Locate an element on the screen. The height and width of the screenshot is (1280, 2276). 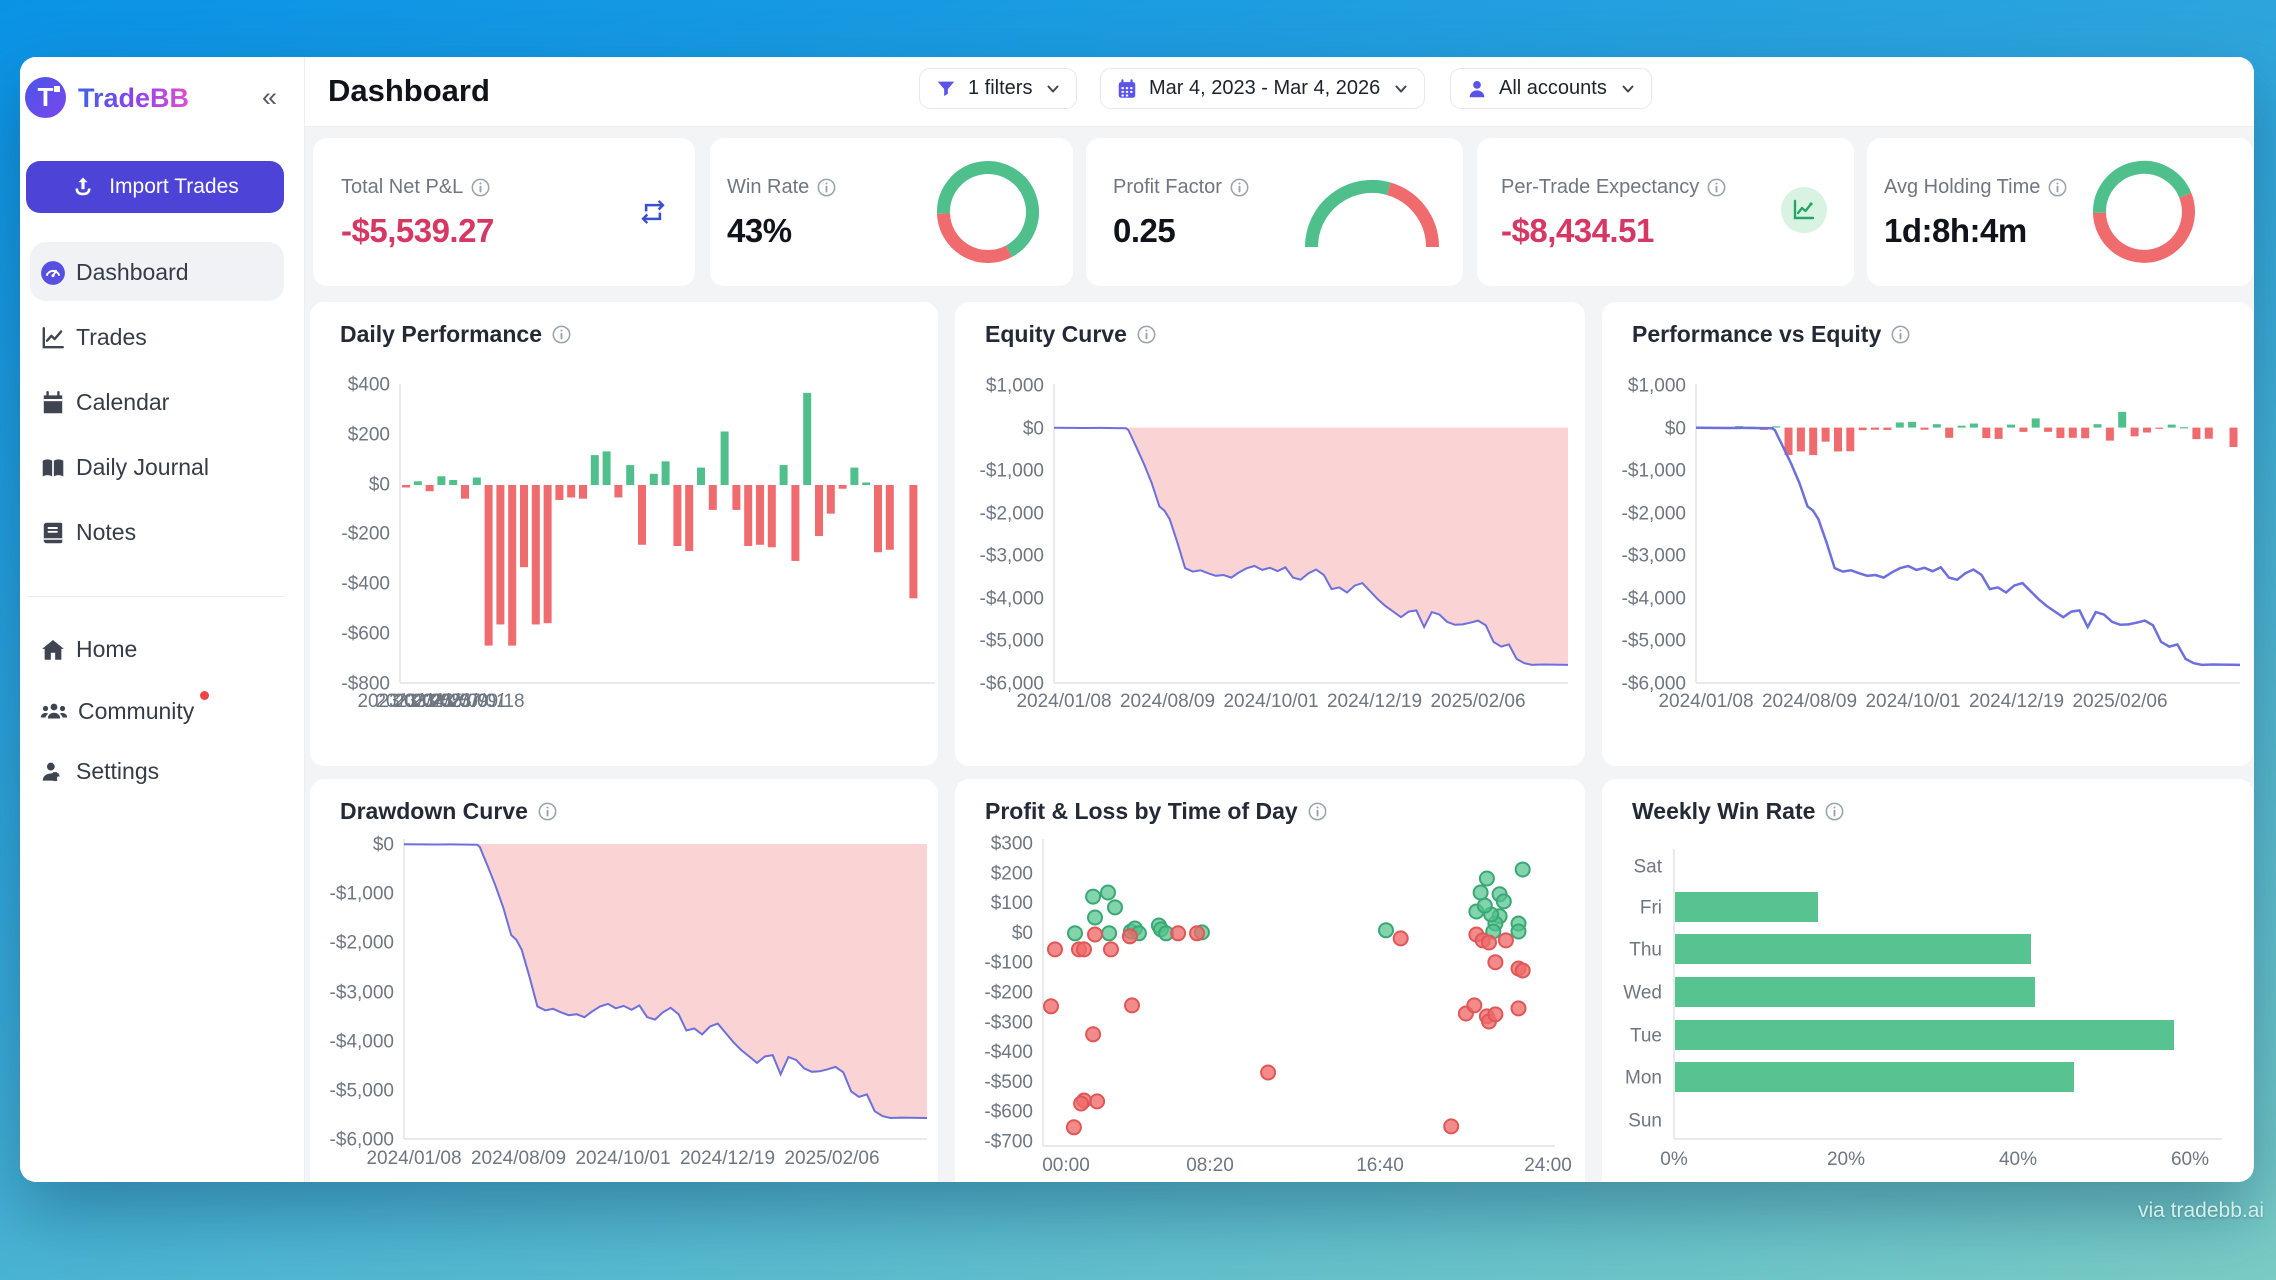
svg-text: Tue is located at coordinates (1646, 1036).